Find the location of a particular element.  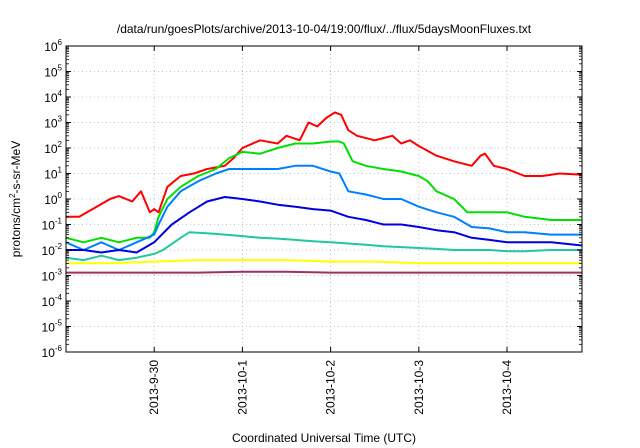

y-tick-label: 10⁻³ is located at coordinates (52, 276).